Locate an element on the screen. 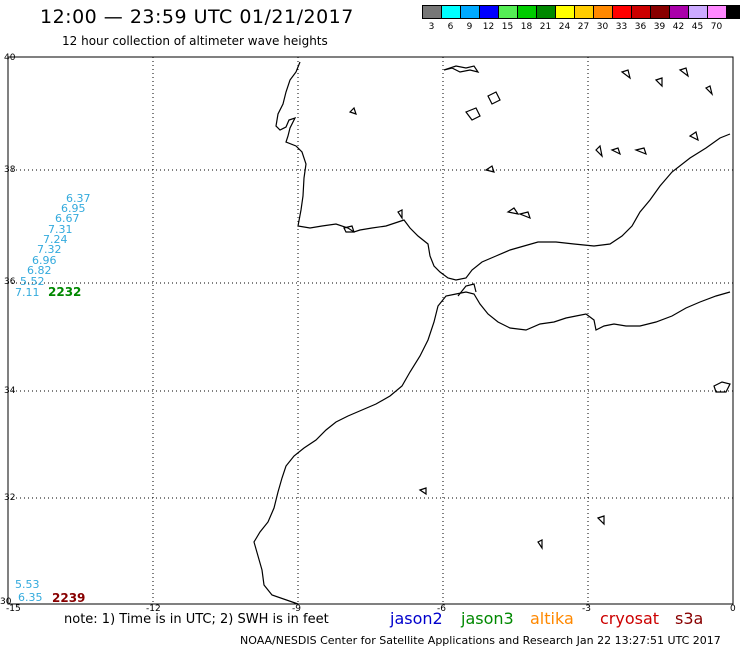 This screenshot has width=740, height=650. legend-swatch is located at coordinates (733, 12).